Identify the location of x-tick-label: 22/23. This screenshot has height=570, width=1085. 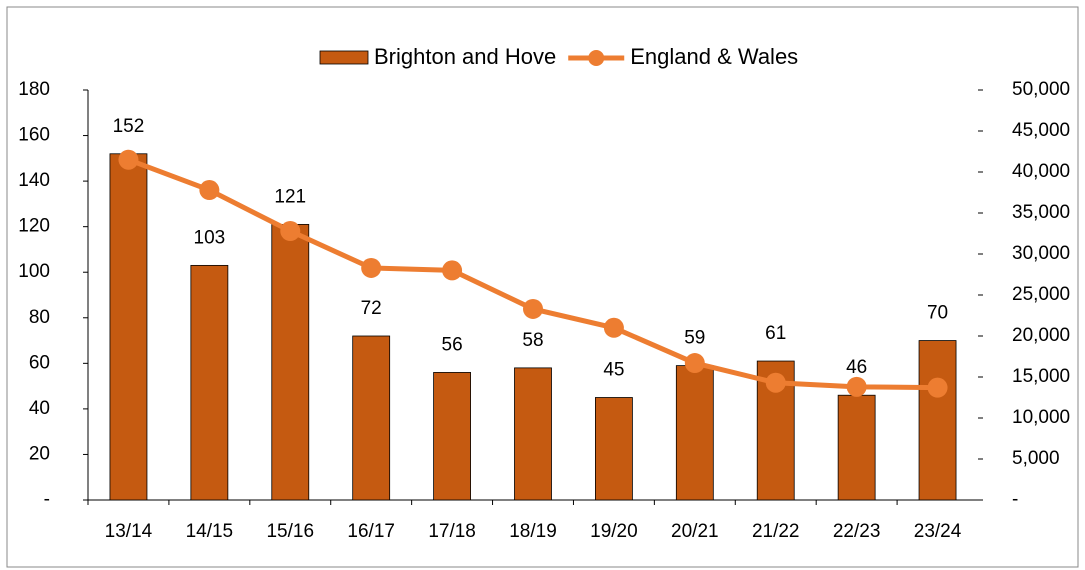
(857, 531).